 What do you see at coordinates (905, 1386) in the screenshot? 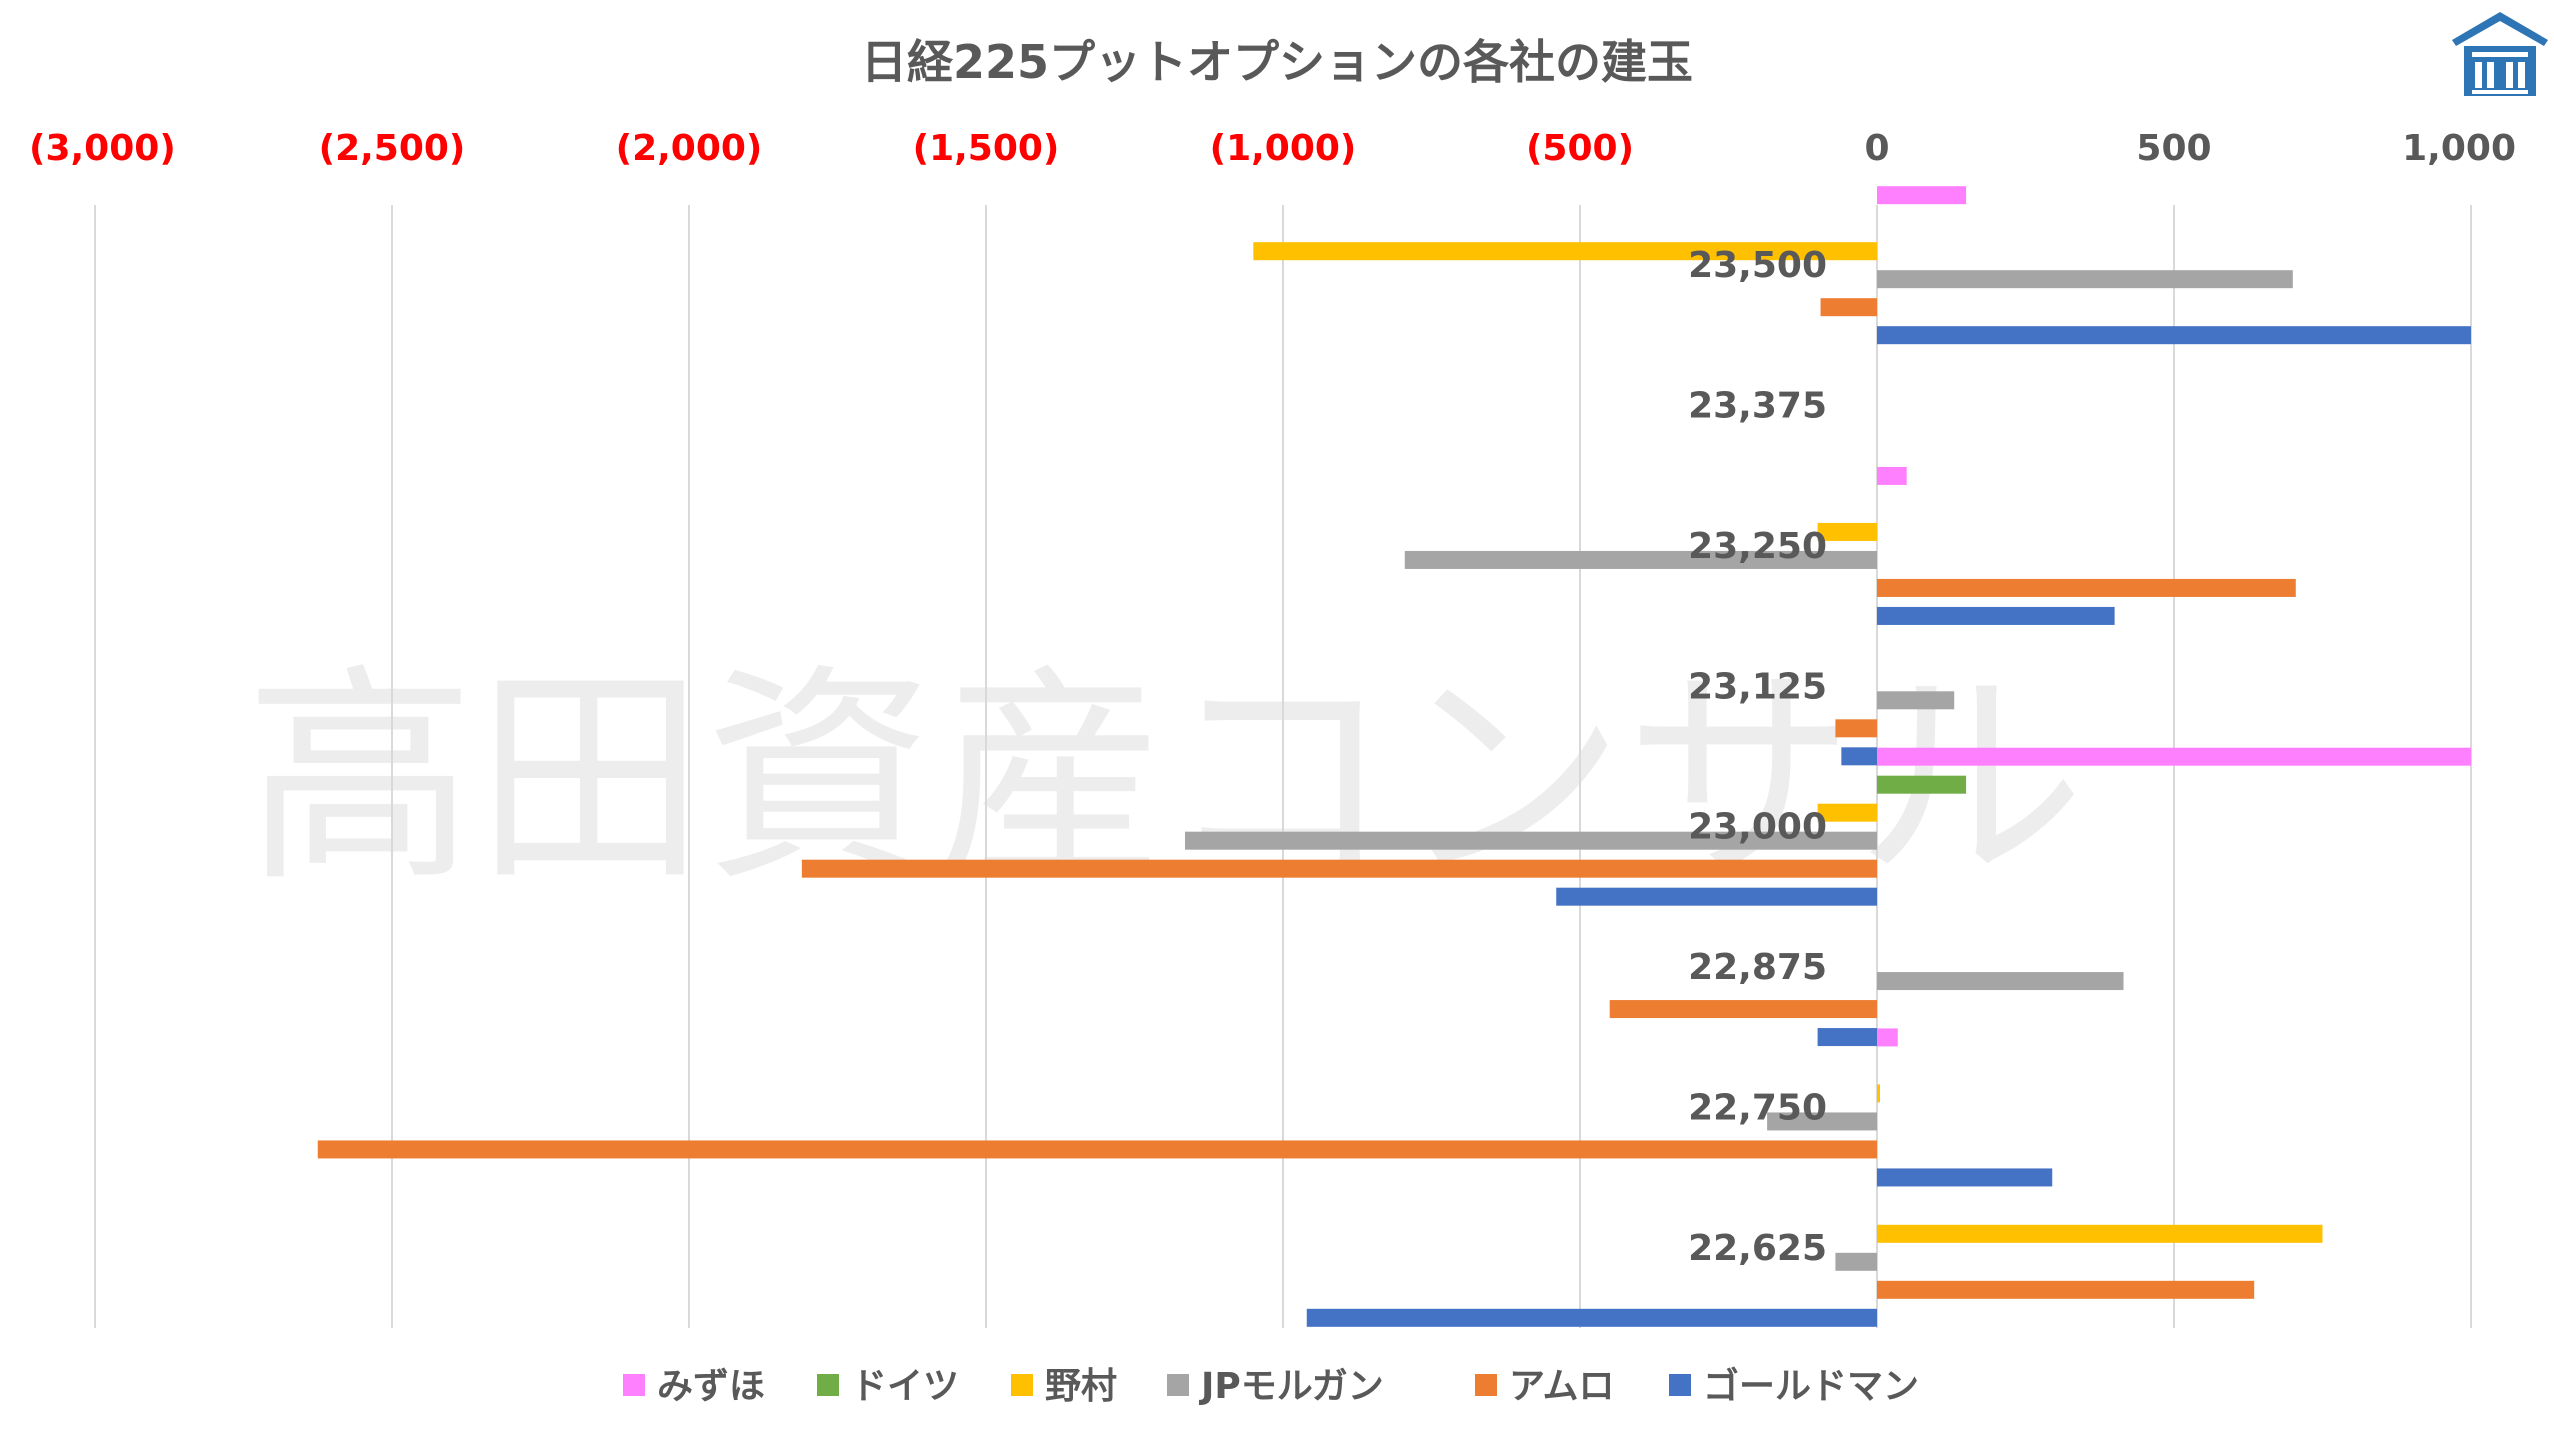
I see `legend-label: ドイツ` at bounding box center [905, 1386].